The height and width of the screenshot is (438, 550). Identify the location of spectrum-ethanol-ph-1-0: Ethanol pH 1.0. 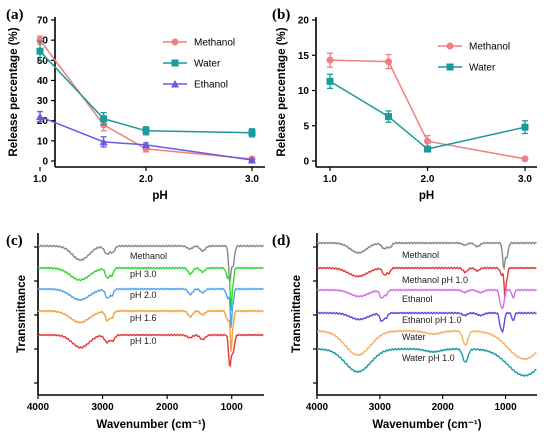
(426, 322).